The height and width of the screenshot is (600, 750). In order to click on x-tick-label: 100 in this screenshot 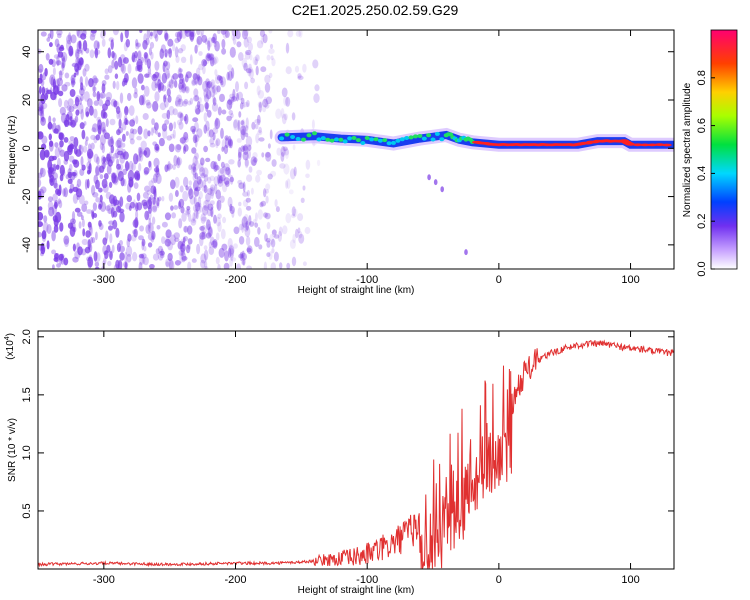, I will do `click(630, 580)`.